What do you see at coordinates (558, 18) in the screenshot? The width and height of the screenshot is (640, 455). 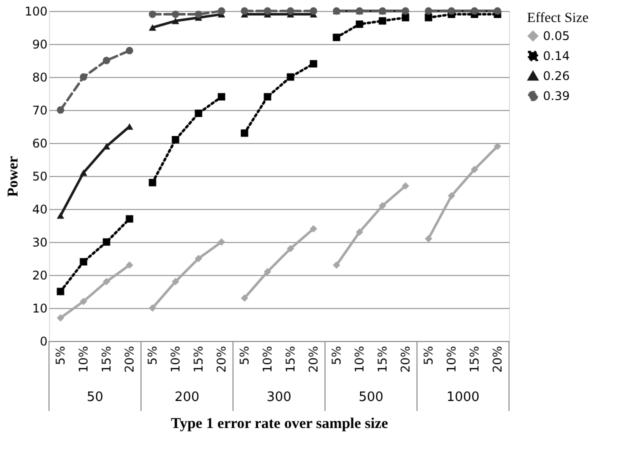 I see `legend-title: Effect Size` at bounding box center [558, 18].